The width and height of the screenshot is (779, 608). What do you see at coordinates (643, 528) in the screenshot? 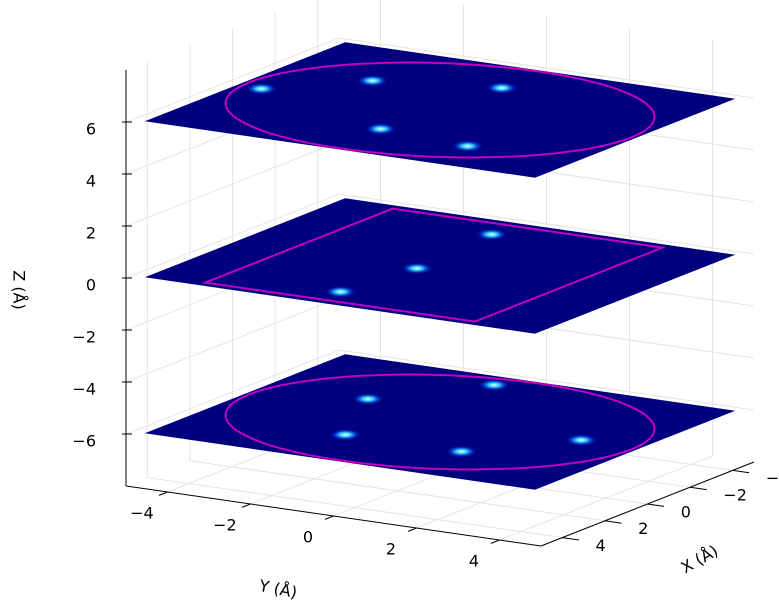
I see `x-tick-label: 2` at bounding box center [643, 528].